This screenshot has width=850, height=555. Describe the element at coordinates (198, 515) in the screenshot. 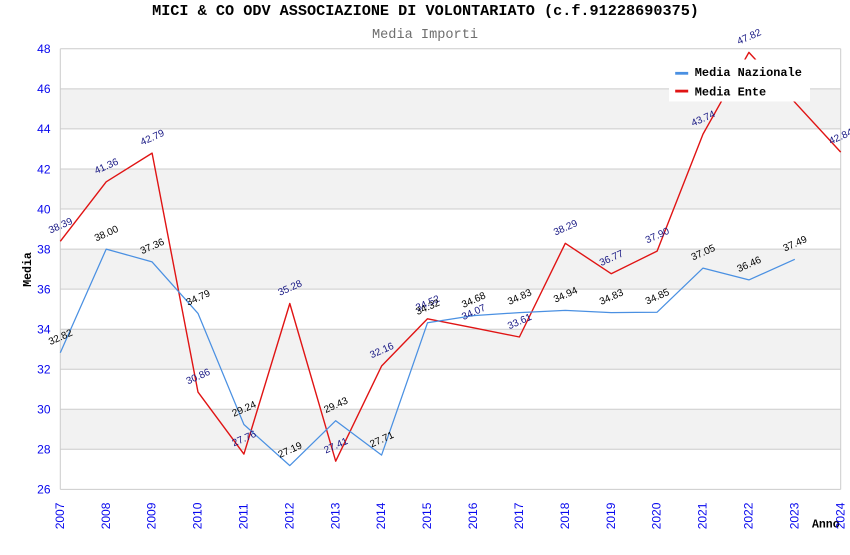

I see `svg-text: 2010` at that location.